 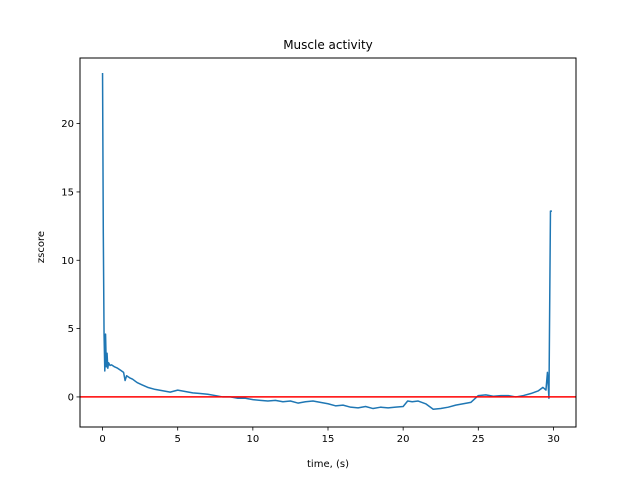 What do you see at coordinates (67, 124) in the screenshot?
I see `y-tick-label: 20` at bounding box center [67, 124].